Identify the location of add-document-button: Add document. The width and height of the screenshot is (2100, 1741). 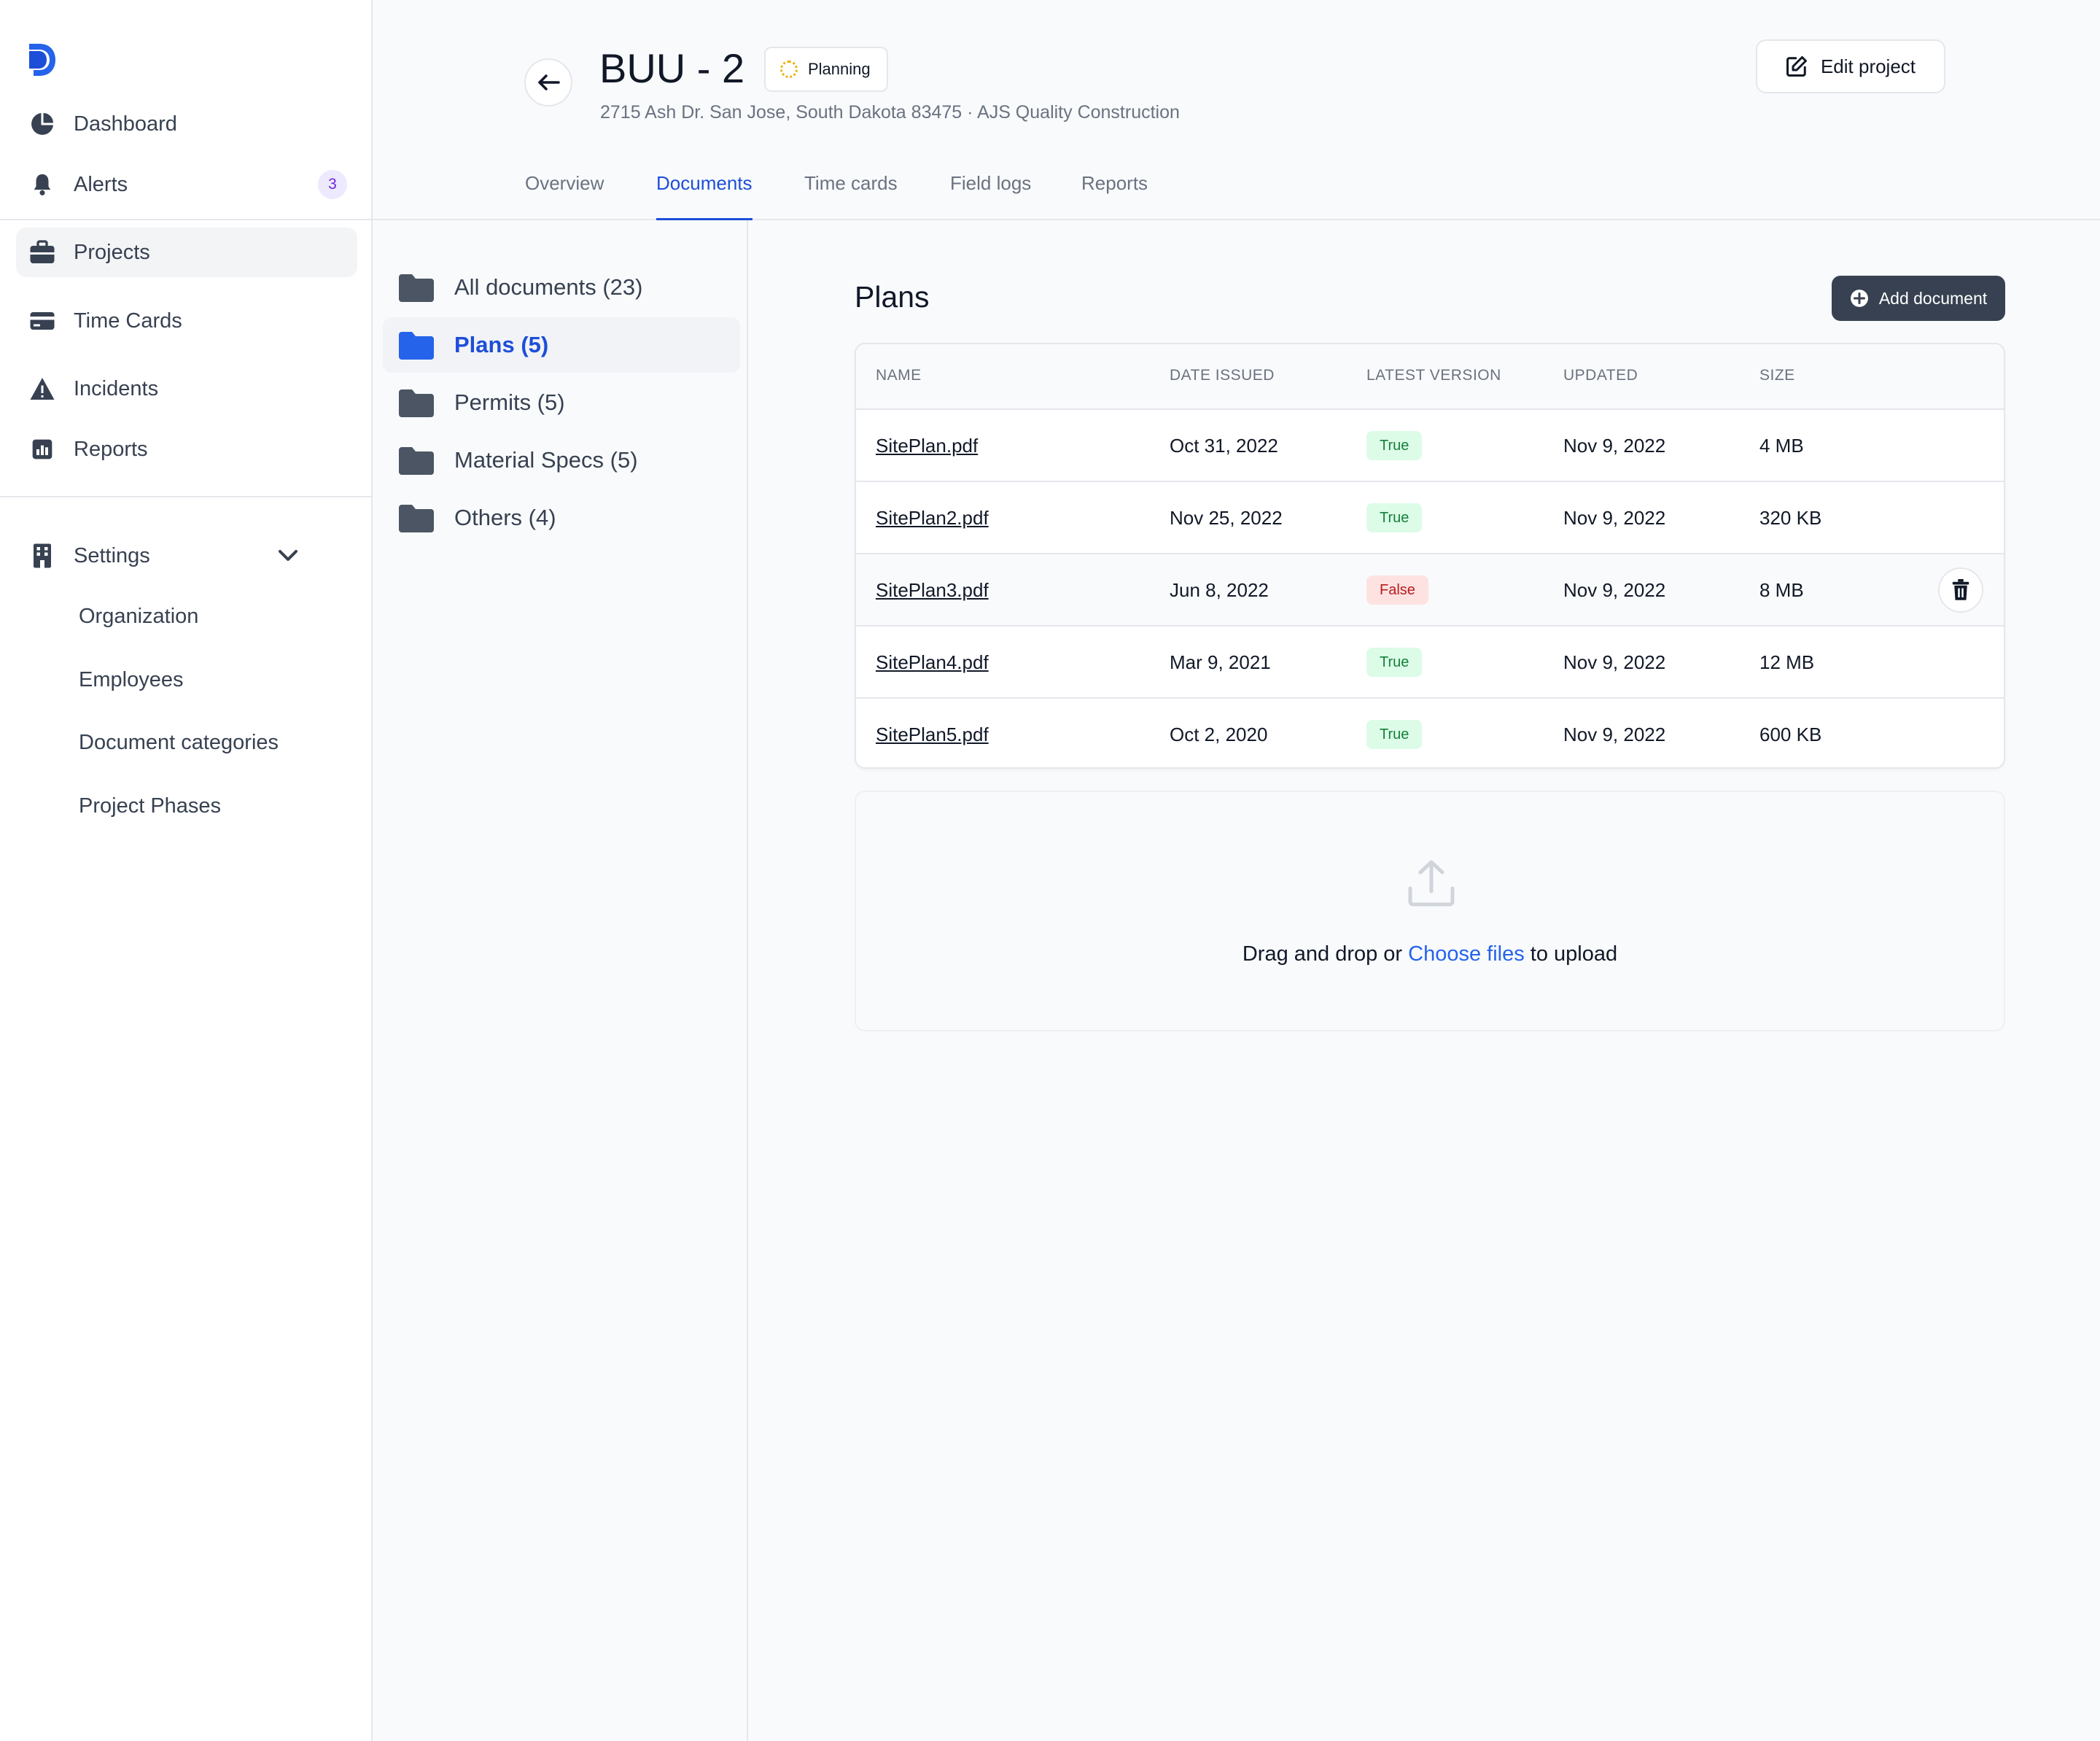
(1918, 298).